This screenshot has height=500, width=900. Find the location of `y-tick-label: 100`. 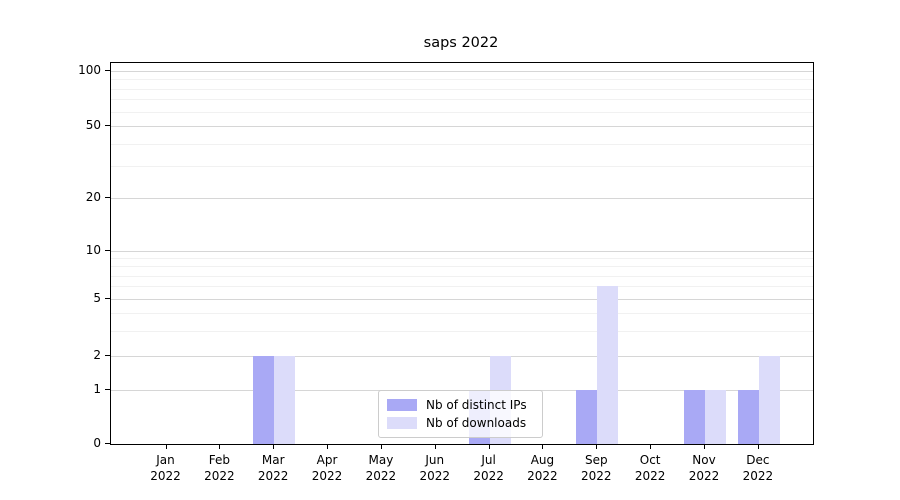

y-tick-label: 100 is located at coordinates (89, 70).